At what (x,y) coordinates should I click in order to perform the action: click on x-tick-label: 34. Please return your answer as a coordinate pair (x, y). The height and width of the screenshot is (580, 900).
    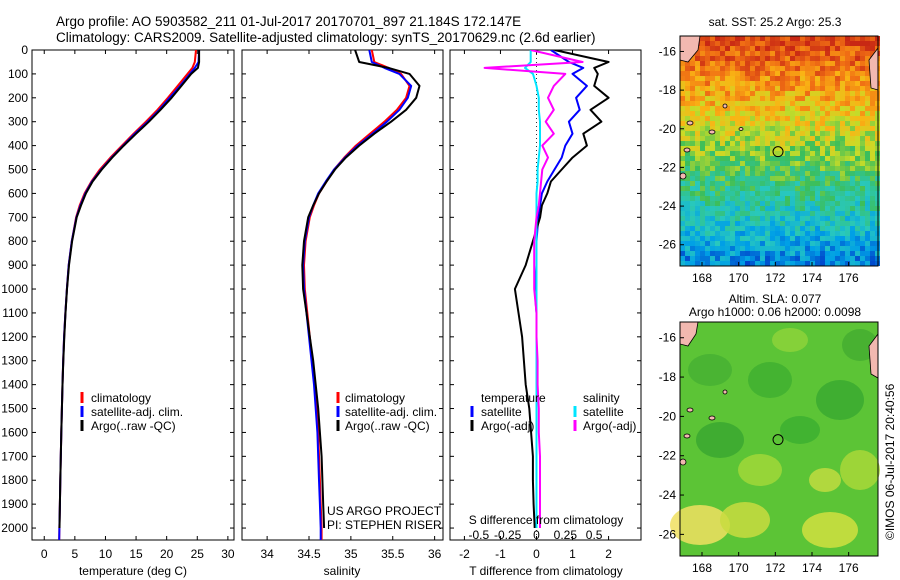
    Looking at the image, I should click on (267, 554).